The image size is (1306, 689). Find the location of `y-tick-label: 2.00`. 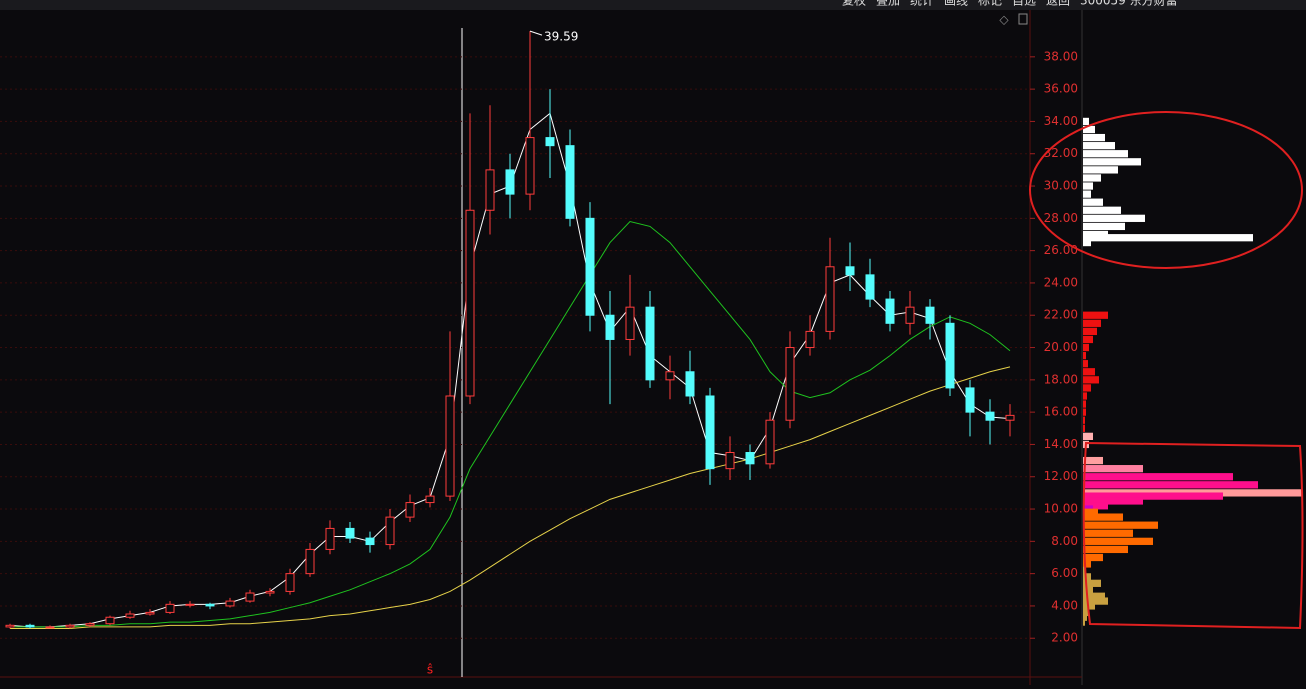

y-tick-label: 2.00 is located at coordinates (1064, 638).